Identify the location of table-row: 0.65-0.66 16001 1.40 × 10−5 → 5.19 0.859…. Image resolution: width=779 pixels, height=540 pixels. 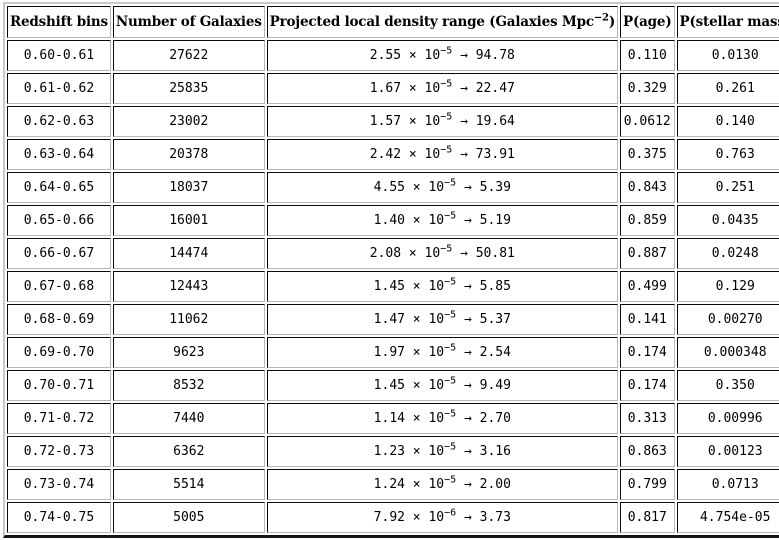
(393, 220).